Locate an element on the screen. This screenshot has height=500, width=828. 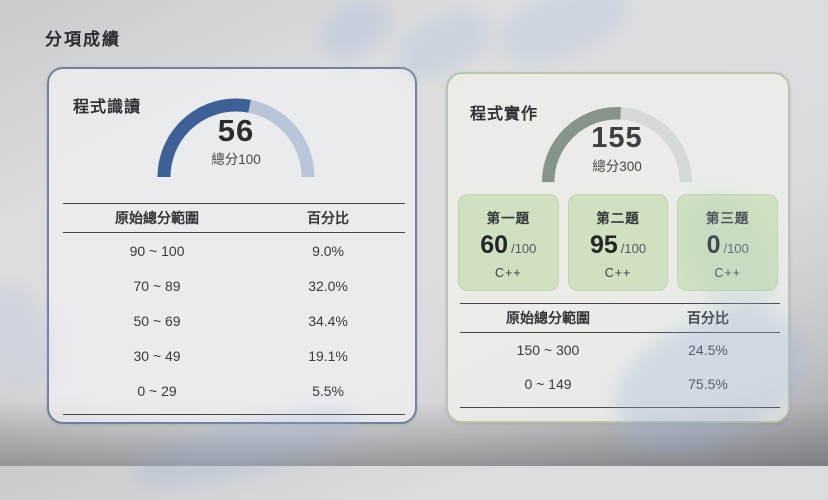
question-2-score: 95 /100 is located at coordinates (618, 245).